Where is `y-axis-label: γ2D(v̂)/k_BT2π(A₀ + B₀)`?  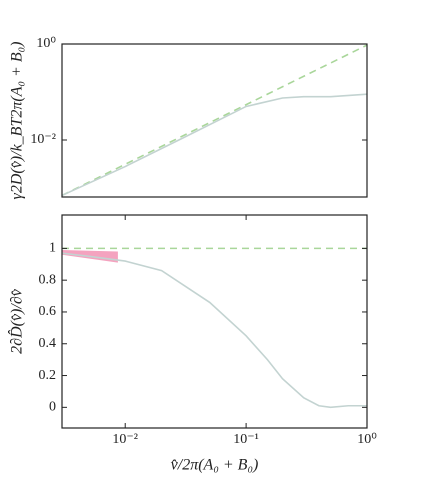
y-axis-label: γ2D(v̂)/k_BT2π(A₀ + B₀) is located at coordinates (17, 121).